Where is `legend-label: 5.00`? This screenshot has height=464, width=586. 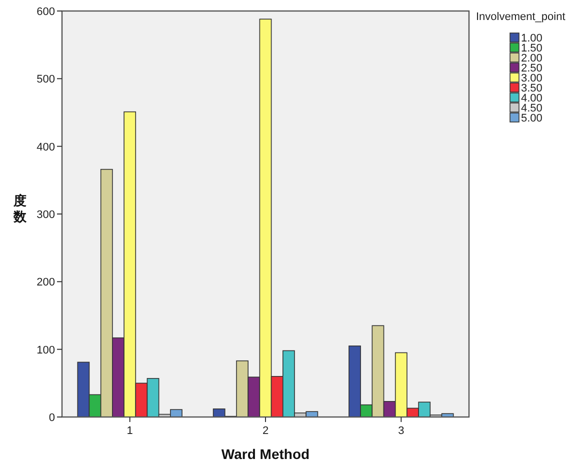
legend-label: 5.00 is located at coordinates (531, 118).